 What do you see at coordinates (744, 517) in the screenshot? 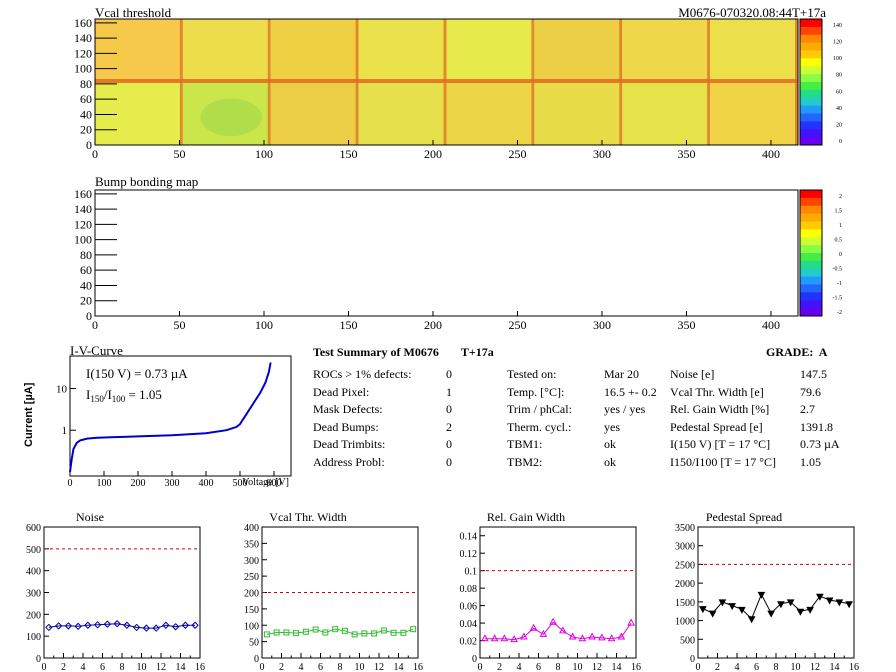
I see `chart-title: Pedestal Spread` at bounding box center [744, 517].